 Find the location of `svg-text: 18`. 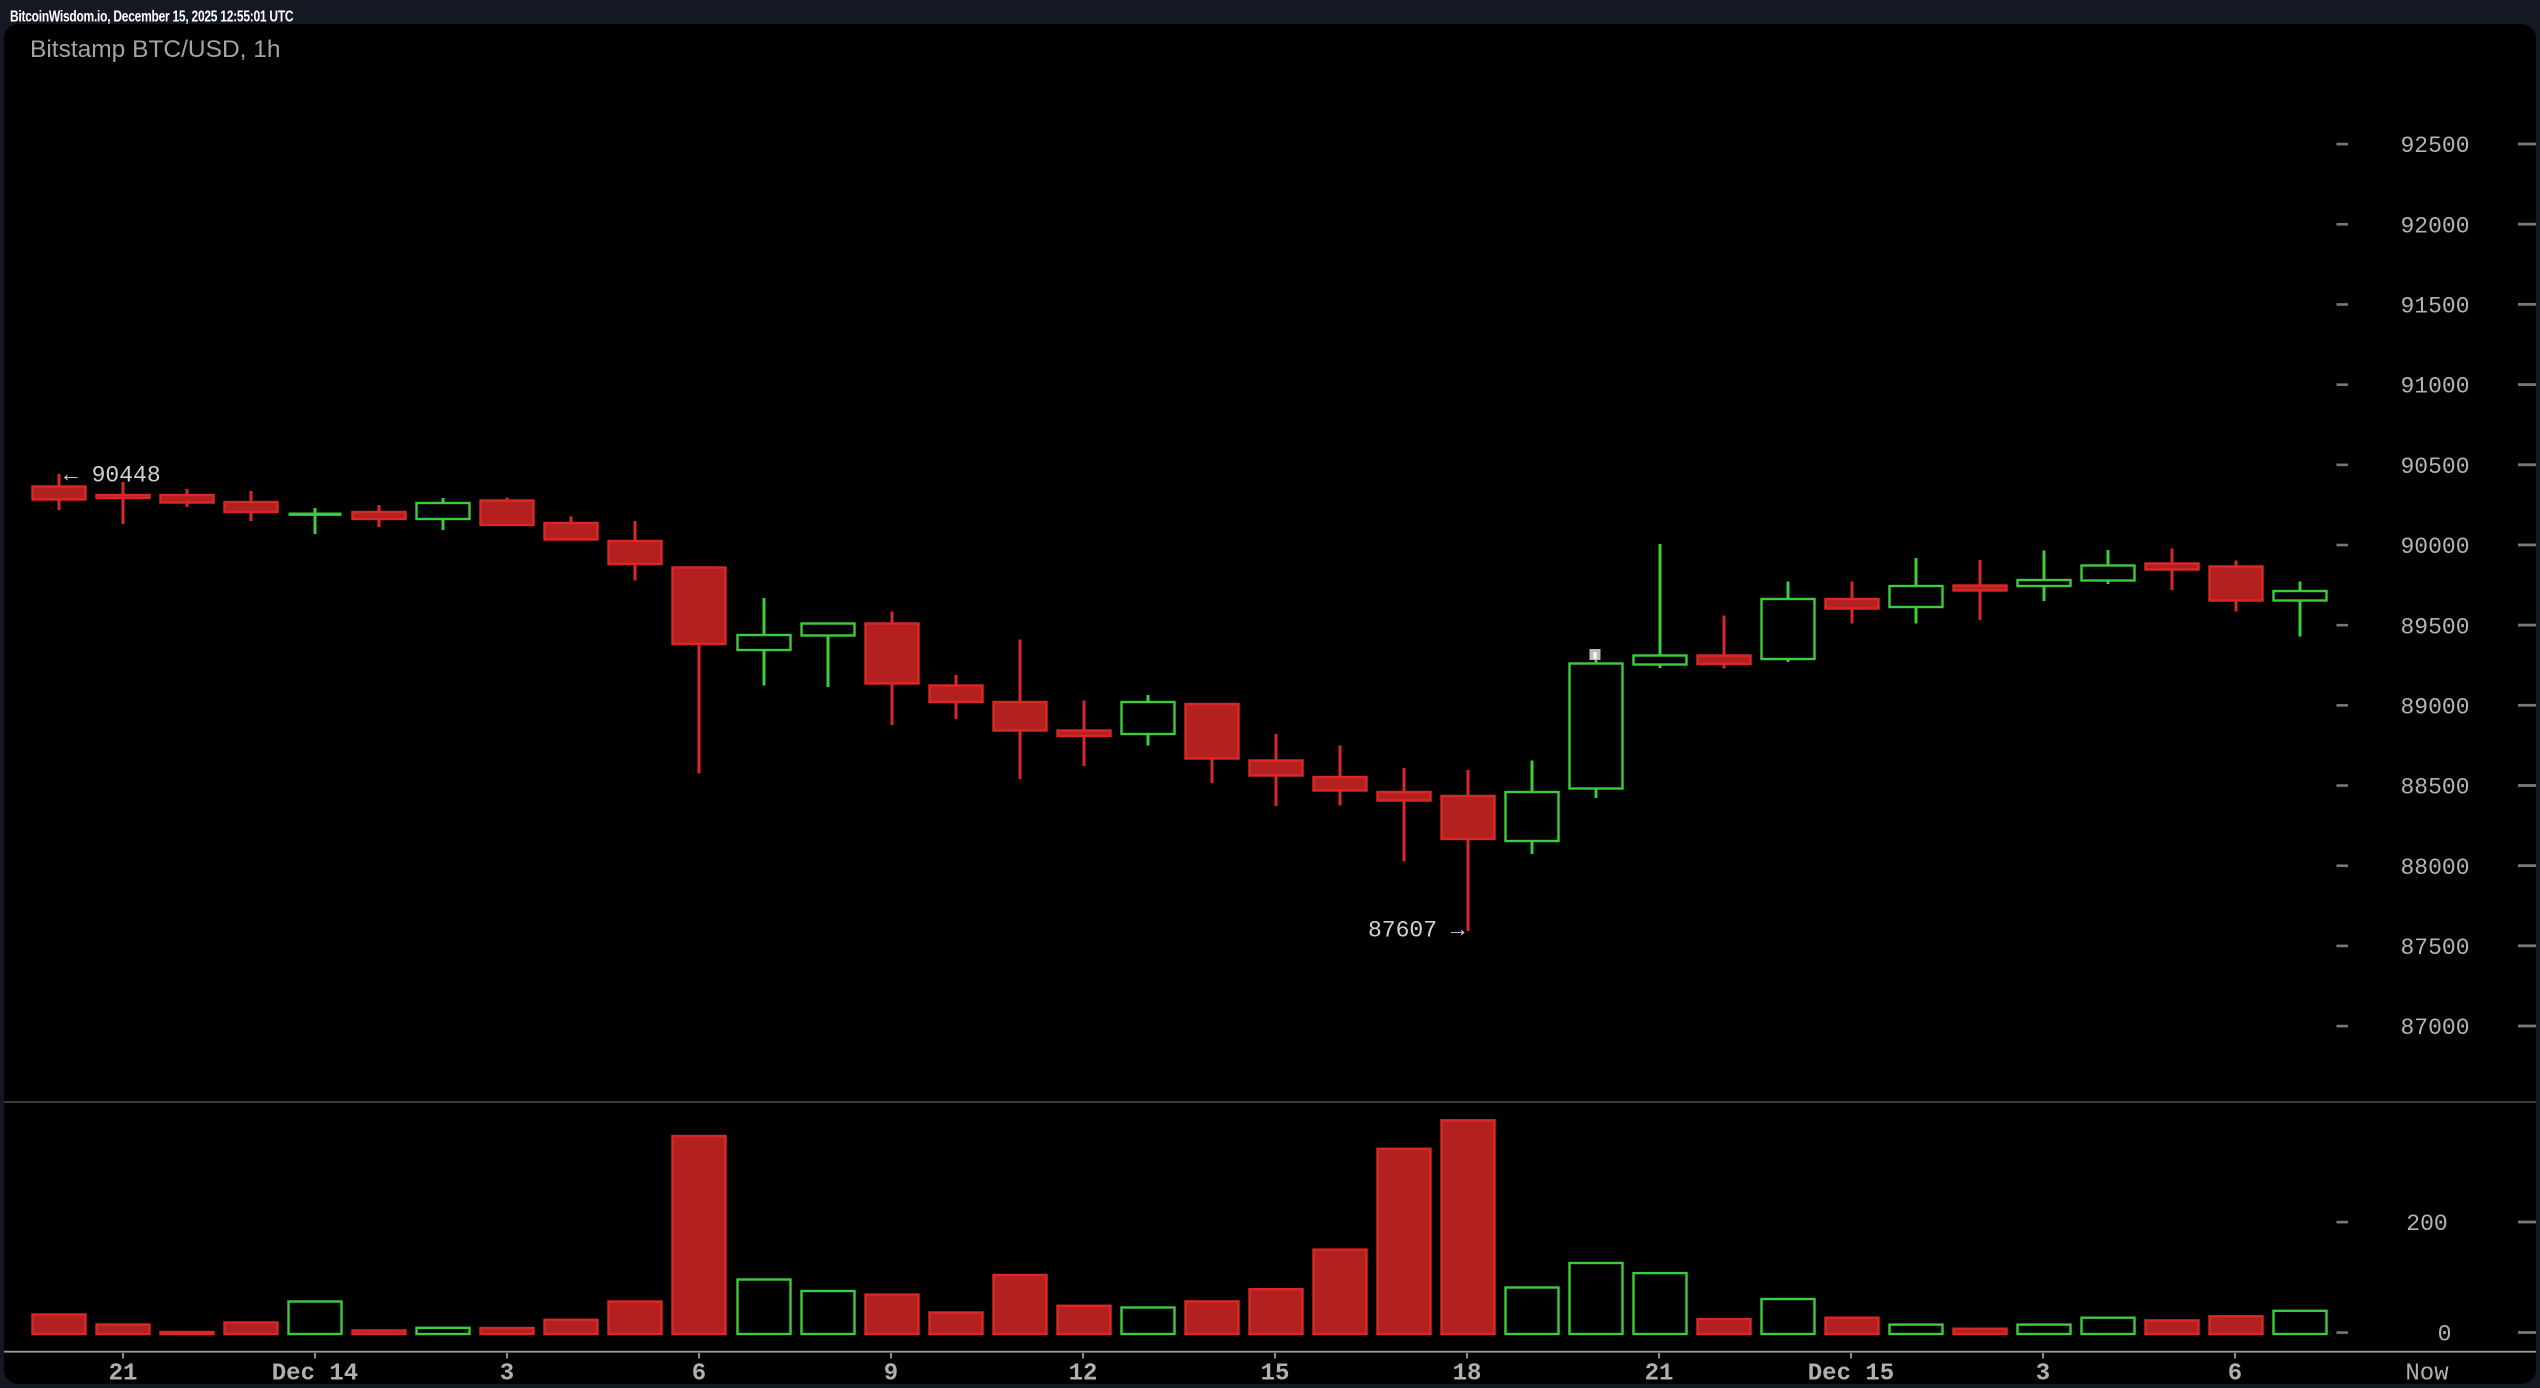

svg-text: 18 is located at coordinates (1467, 1374).